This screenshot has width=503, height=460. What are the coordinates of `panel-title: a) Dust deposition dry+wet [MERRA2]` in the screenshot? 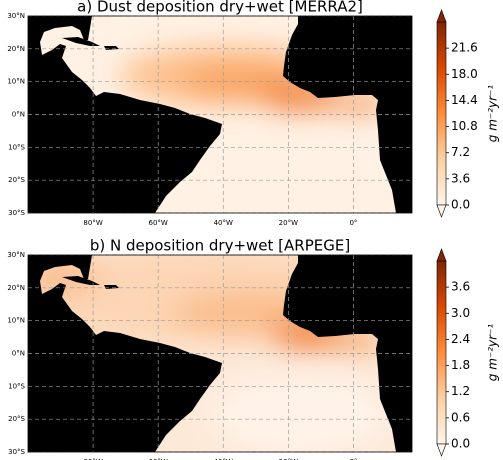 It's located at (220, 8).